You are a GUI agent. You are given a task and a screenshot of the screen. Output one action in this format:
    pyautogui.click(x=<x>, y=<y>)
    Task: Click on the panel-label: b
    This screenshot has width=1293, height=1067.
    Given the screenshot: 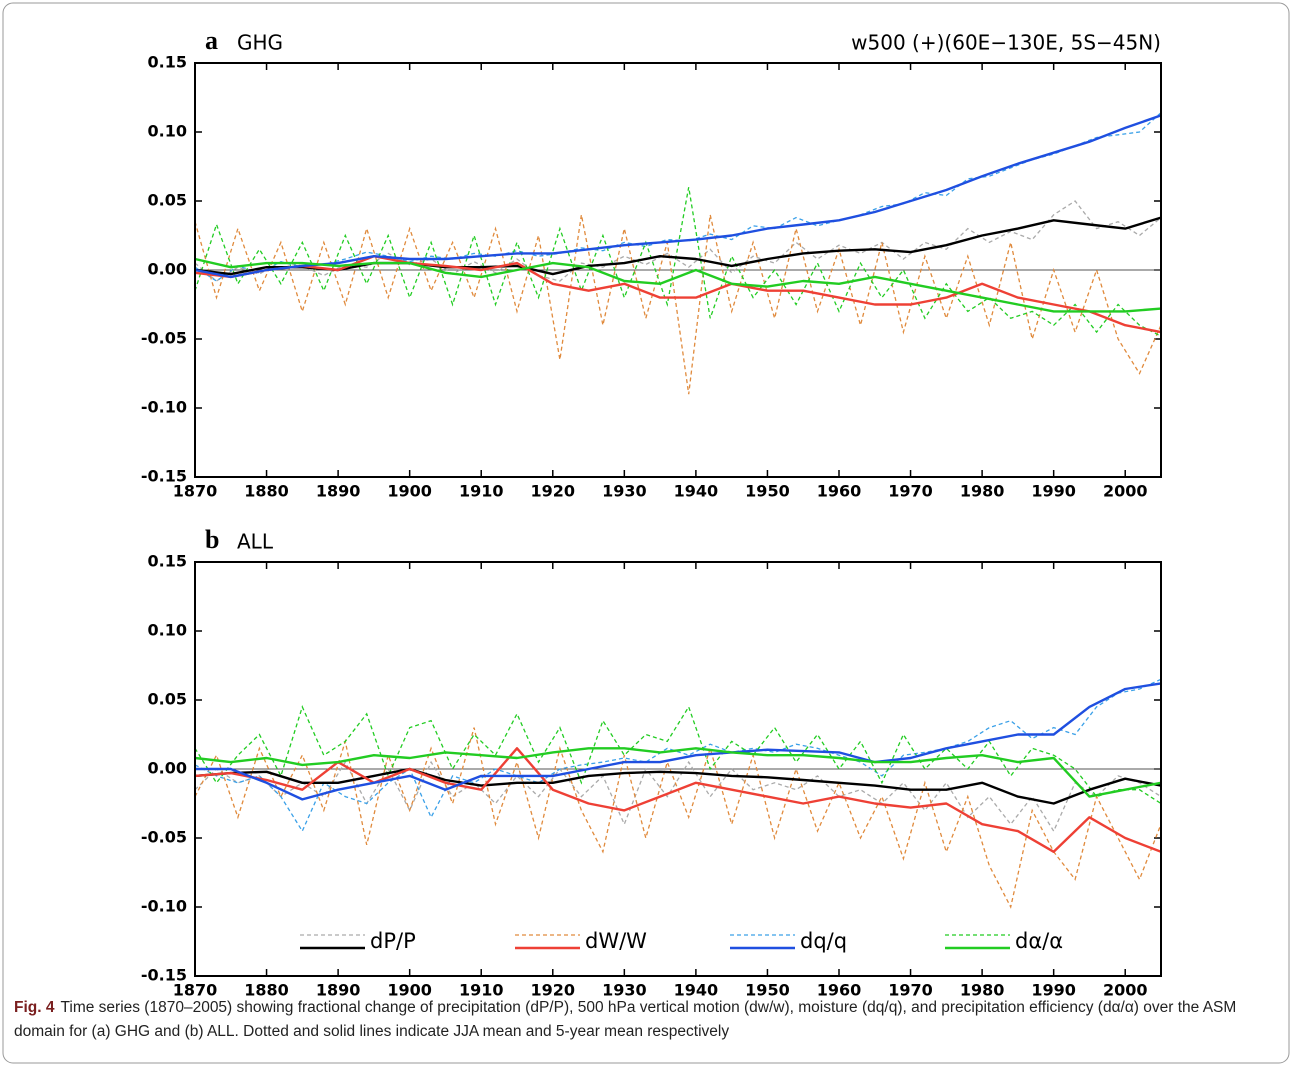 What is the action you would take?
    pyautogui.click(x=212, y=539)
    